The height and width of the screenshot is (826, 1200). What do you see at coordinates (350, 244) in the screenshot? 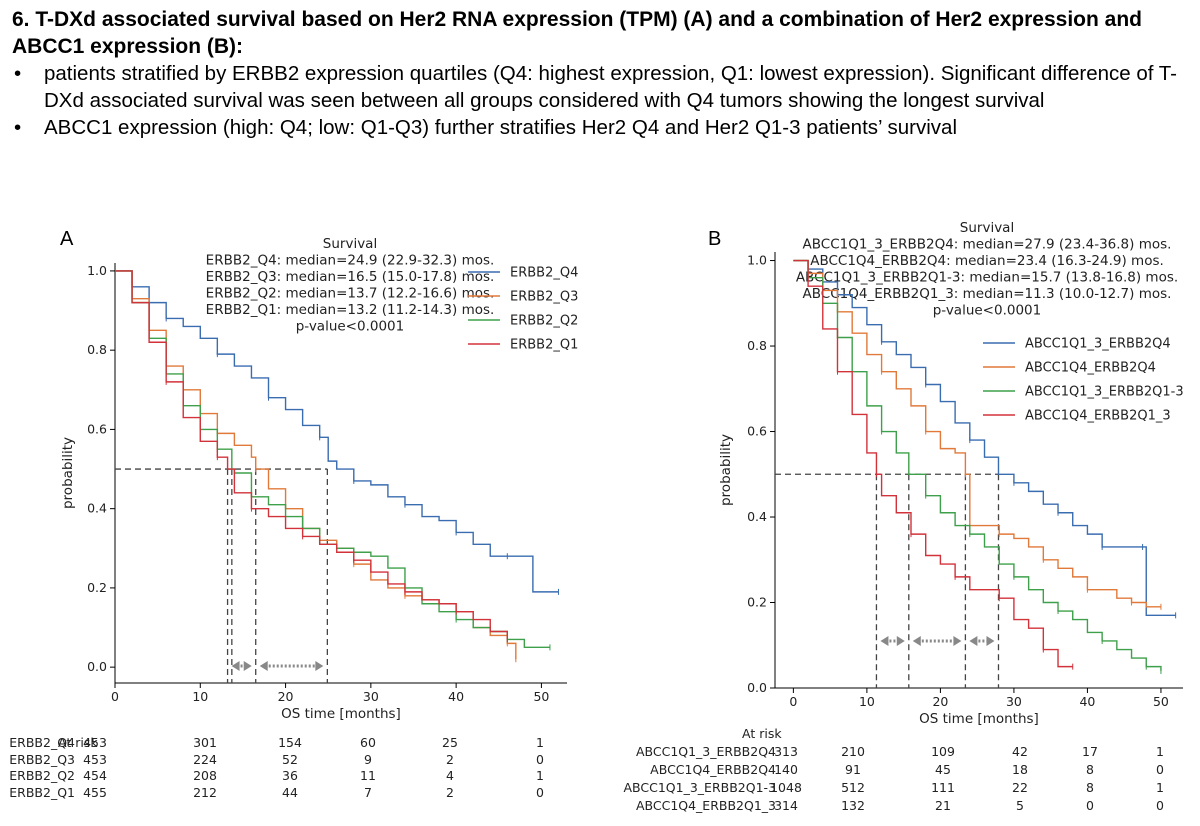
I see `chart-title: Survival` at bounding box center [350, 244].